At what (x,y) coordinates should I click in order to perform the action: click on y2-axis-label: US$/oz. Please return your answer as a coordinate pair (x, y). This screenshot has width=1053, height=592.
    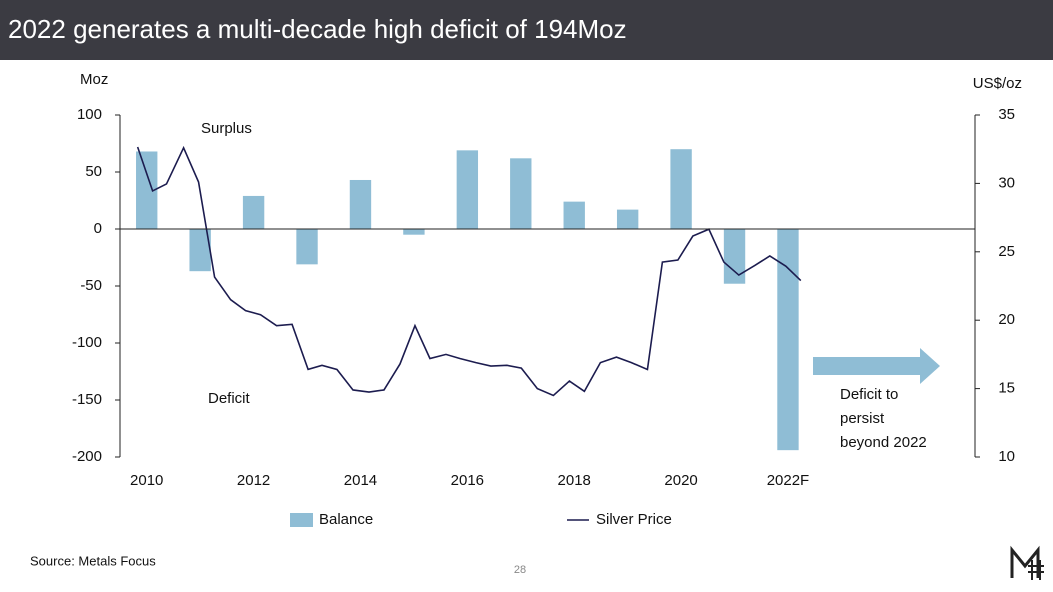
    Looking at the image, I should click on (997, 83).